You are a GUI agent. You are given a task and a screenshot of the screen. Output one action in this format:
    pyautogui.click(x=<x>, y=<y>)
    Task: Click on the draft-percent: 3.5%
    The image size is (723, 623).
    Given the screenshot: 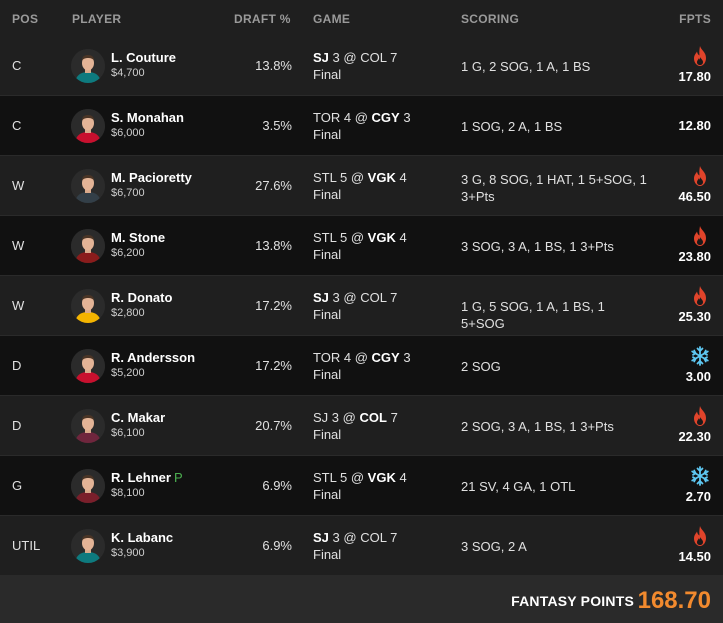 What is the action you would take?
    pyautogui.click(x=277, y=125)
    